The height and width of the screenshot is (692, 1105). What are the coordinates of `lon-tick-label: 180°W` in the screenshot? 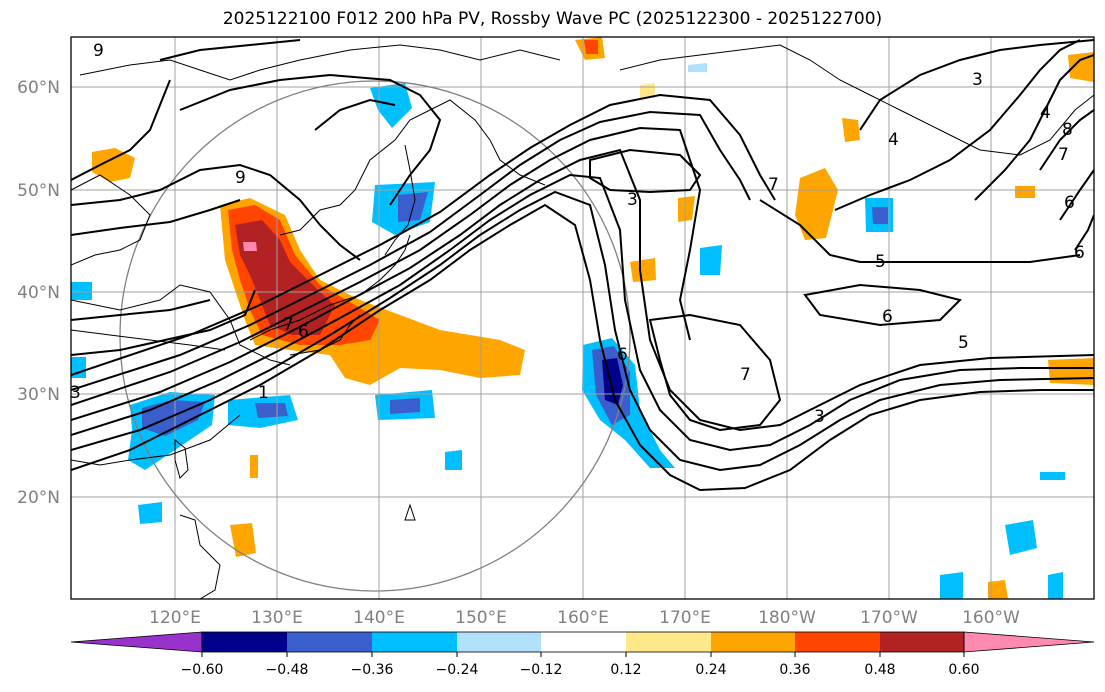 It's located at (787, 618).